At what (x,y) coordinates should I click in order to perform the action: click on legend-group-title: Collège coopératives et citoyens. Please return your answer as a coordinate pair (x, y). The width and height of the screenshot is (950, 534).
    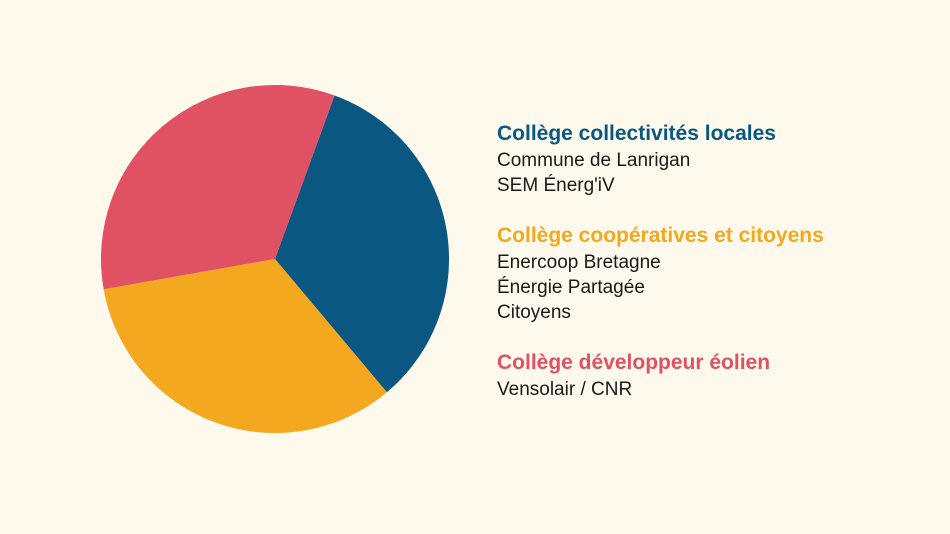
    Looking at the image, I should click on (660, 235).